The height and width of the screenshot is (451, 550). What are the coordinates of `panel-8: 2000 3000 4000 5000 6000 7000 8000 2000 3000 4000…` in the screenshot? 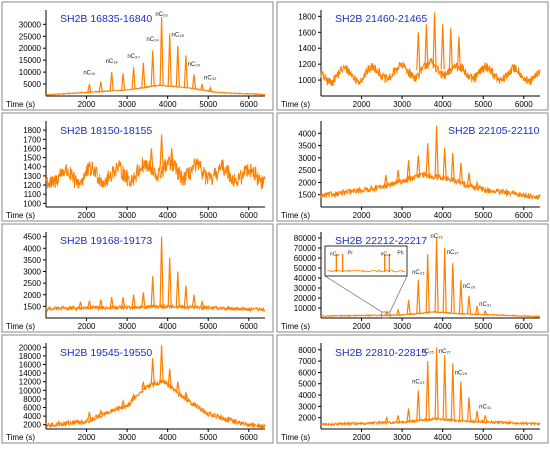 It's located at (412, 389).